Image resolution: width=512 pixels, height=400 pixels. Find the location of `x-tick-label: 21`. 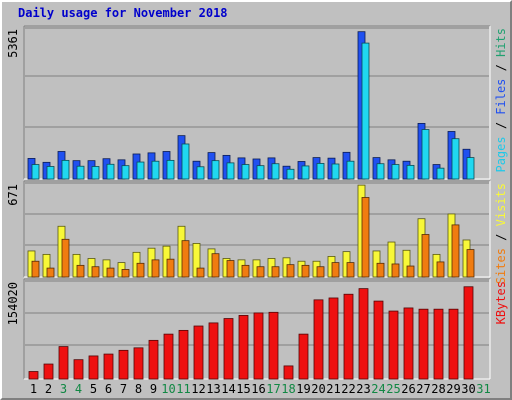

x-tick-label: 21 is located at coordinates (333, 389).